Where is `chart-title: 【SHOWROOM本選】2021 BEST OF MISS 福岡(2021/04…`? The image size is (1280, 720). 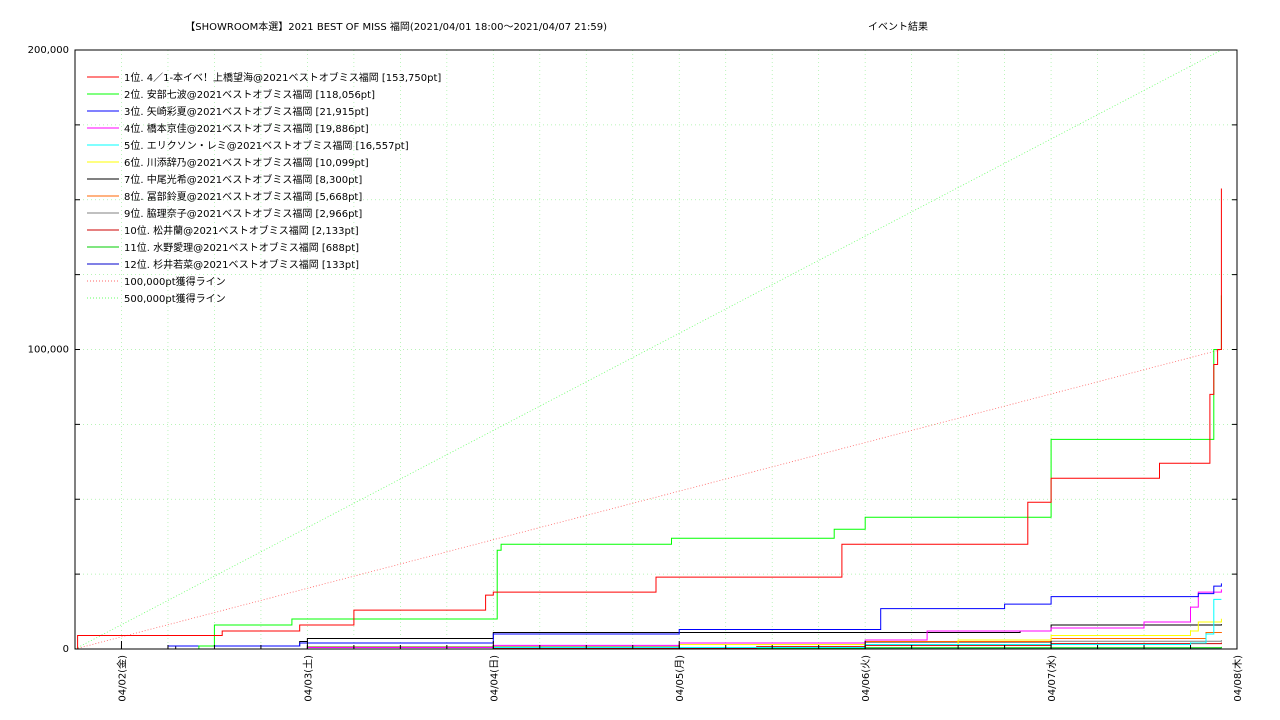
chart-title: 【SHOWROOM本選】2021 BEST OF MISS 福岡(2021/04… is located at coordinates (396, 26).